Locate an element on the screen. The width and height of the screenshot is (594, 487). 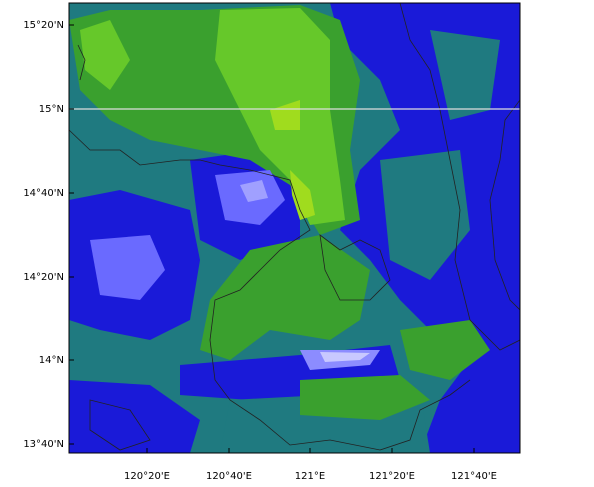
lon-label: 120°40'E is located at coordinates (229, 476).